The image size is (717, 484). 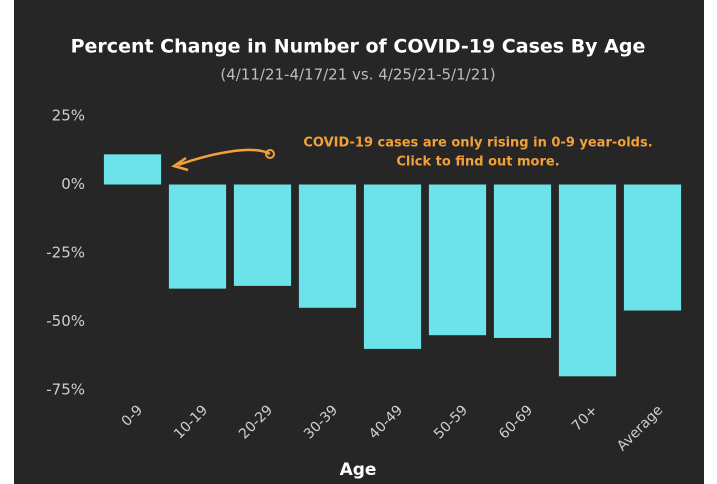 I want to click on y-tick-label: -50%, so click(x=65, y=321).